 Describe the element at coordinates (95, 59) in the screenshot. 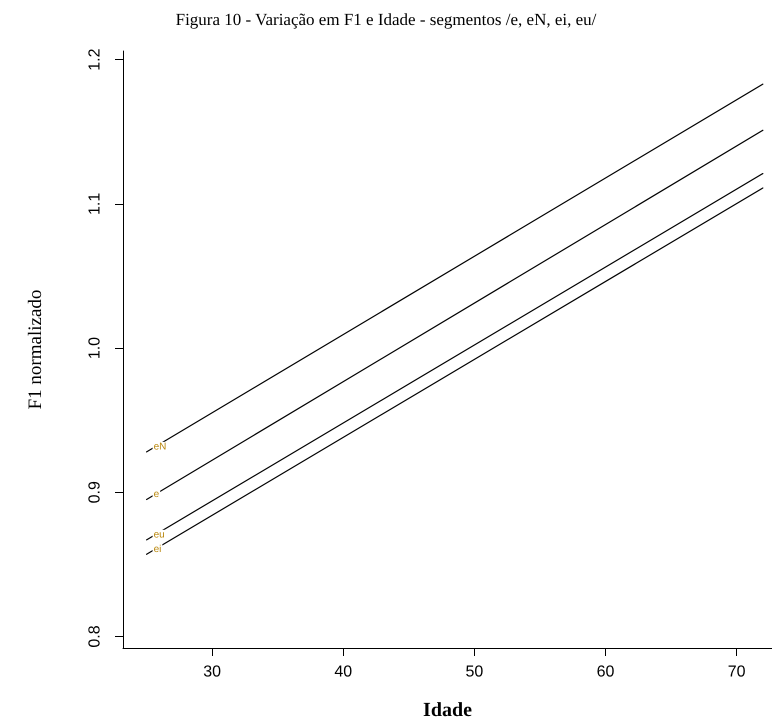

I see `y-tick-label: 1.2` at that location.